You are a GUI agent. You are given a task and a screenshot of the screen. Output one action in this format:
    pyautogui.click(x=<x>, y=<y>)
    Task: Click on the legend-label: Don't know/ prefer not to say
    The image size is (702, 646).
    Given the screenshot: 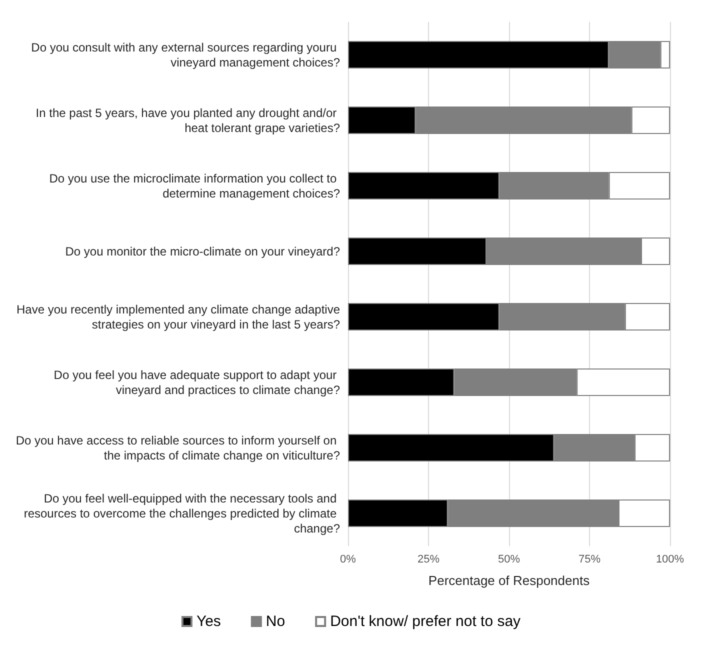 What is the action you would take?
    pyautogui.click(x=426, y=621)
    